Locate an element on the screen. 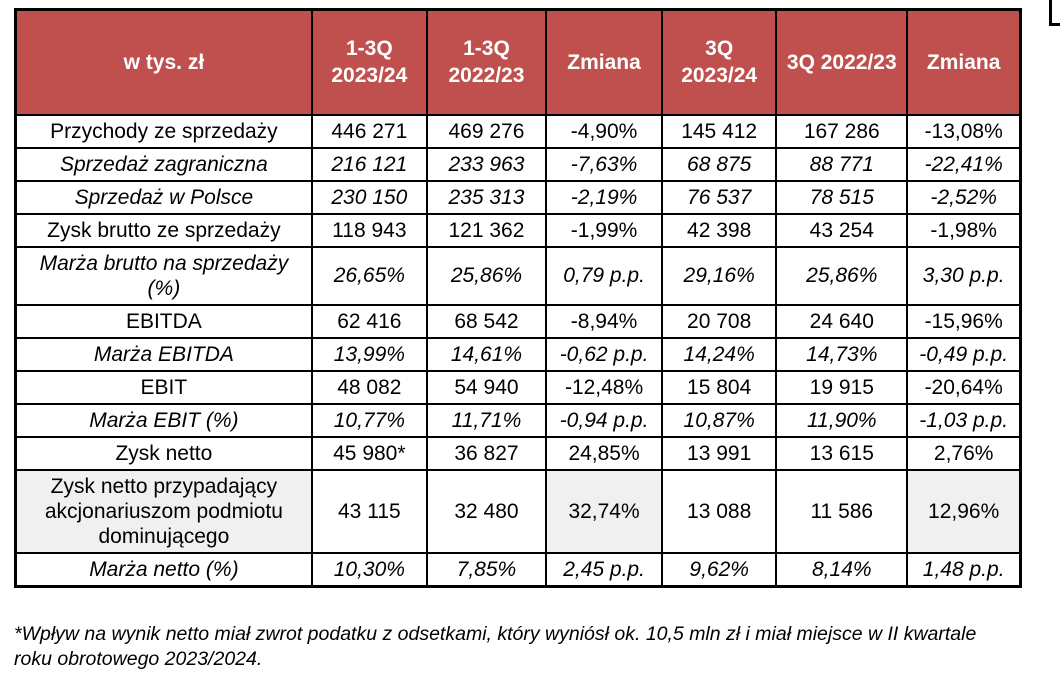  value-cell: 48 082 is located at coordinates (369, 387).